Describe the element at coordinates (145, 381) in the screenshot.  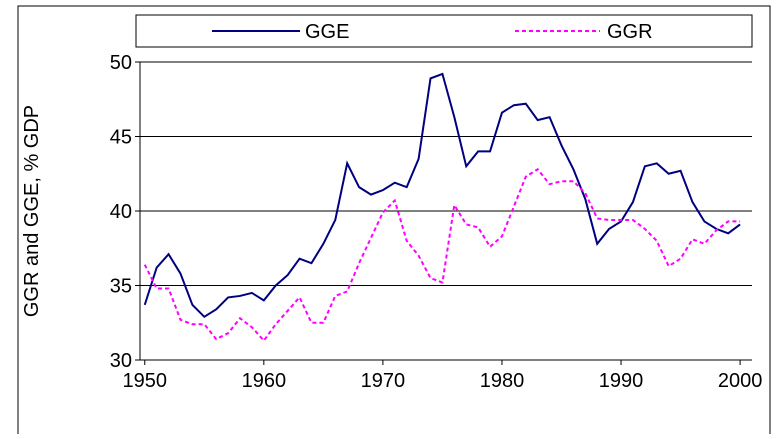
I see `x-tick-label: 1950` at that location.